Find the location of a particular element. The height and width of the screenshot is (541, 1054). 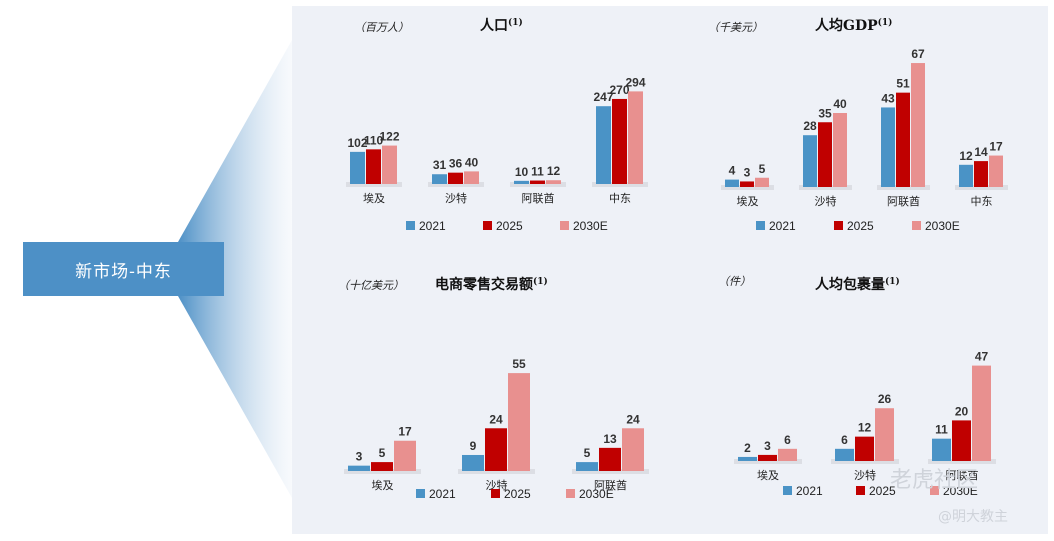

chart-unit: （十亿美元） is located at coordinates (371, 285).